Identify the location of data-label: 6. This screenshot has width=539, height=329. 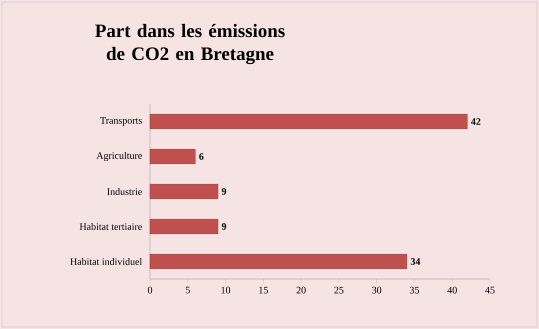
(201, 156).